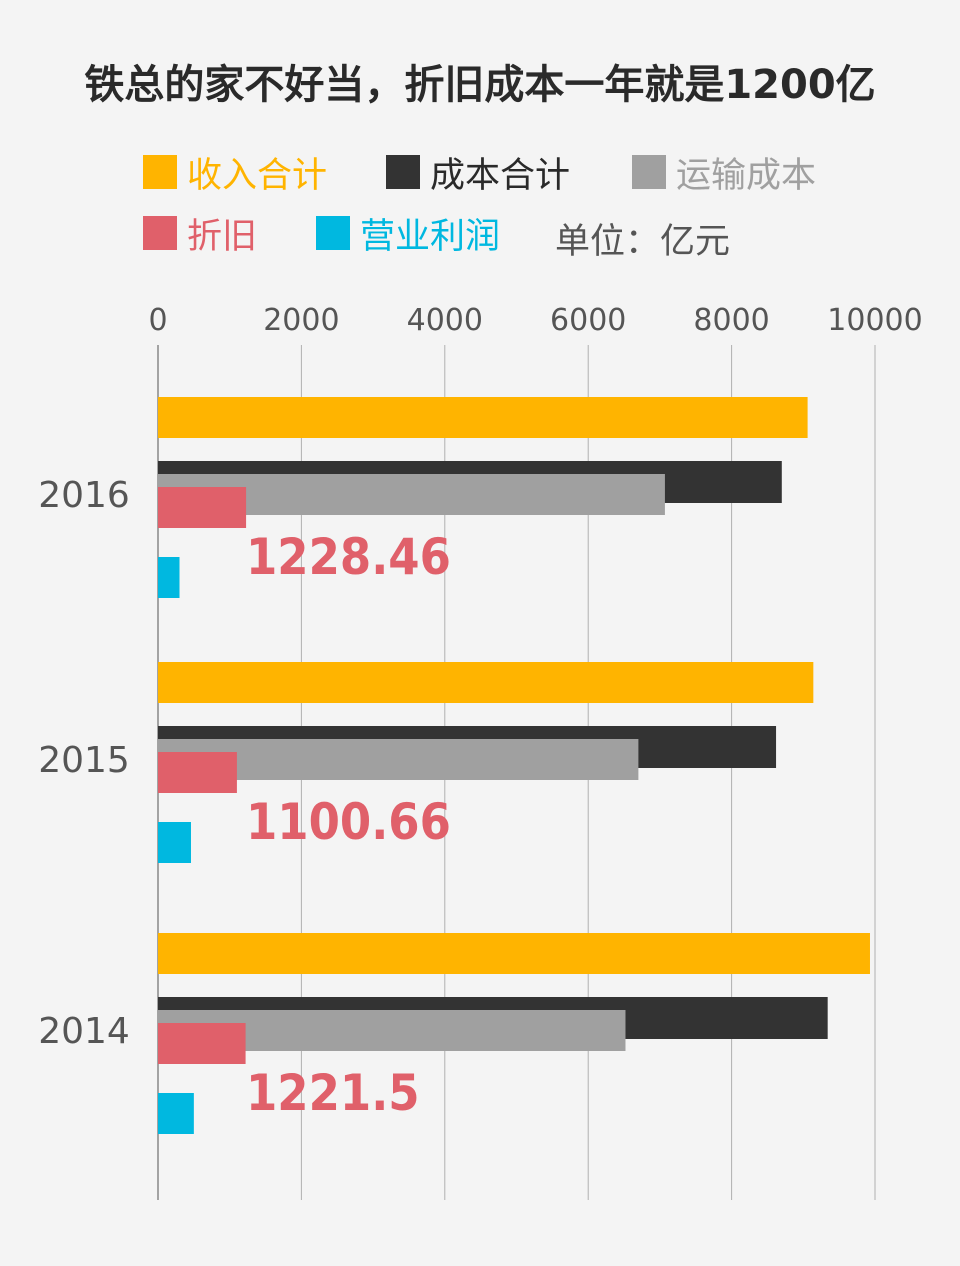  I want to click on legend-label: 运输成本, so click(746, 175).